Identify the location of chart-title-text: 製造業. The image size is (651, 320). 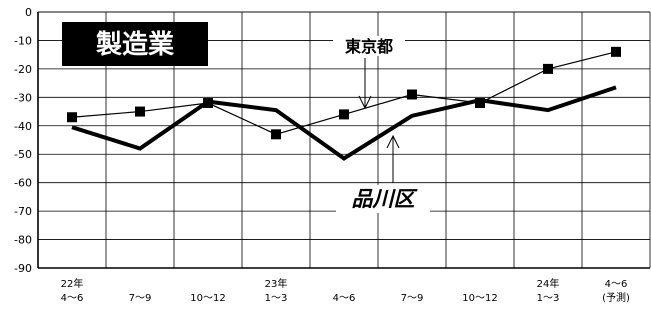
(135, 45).